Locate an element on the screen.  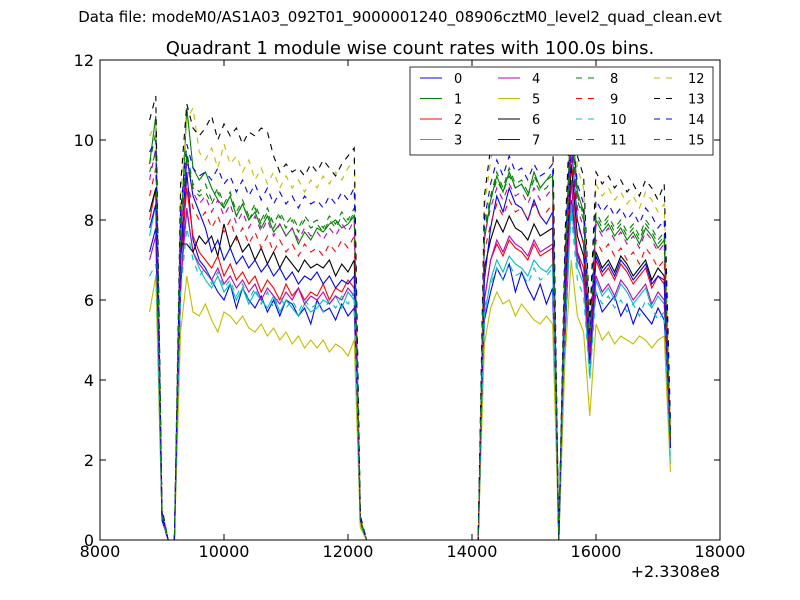
legend-label: 7 is located at coordinates (536, 141).